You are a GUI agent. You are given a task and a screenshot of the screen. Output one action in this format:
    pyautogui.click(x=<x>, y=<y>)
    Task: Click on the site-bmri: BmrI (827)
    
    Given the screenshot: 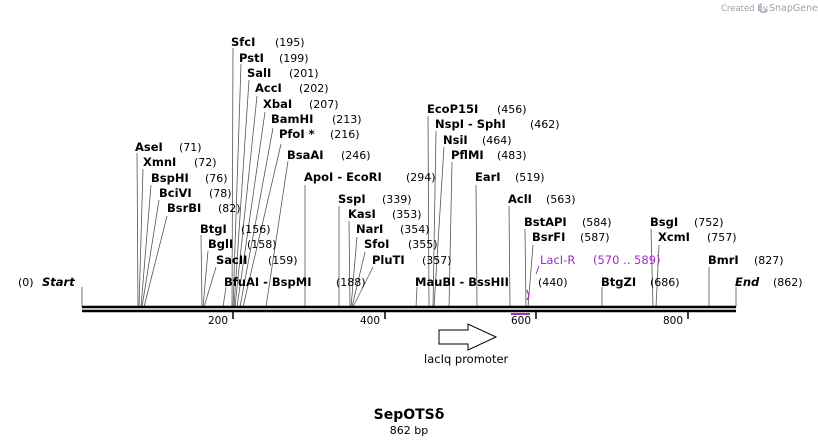 What is the action you would take?
    pyautogui.click(x=746, y=260)
    